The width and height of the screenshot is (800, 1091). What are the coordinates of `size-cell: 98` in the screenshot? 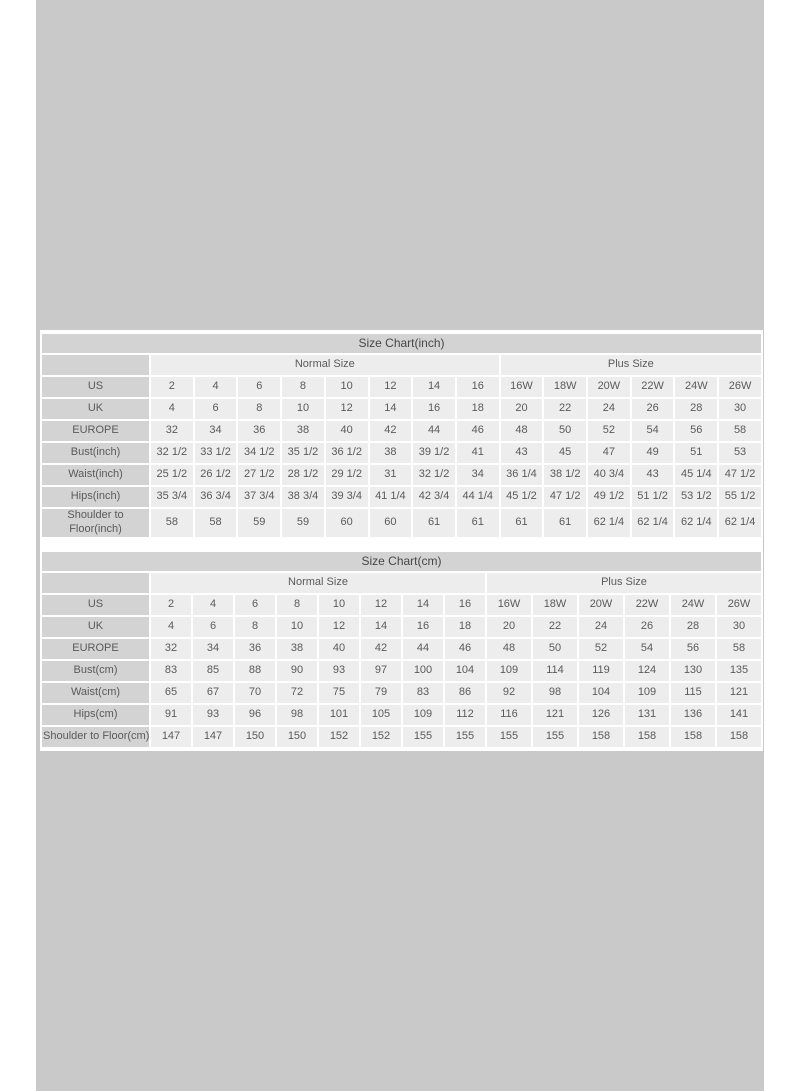 It's located at (297, 714).